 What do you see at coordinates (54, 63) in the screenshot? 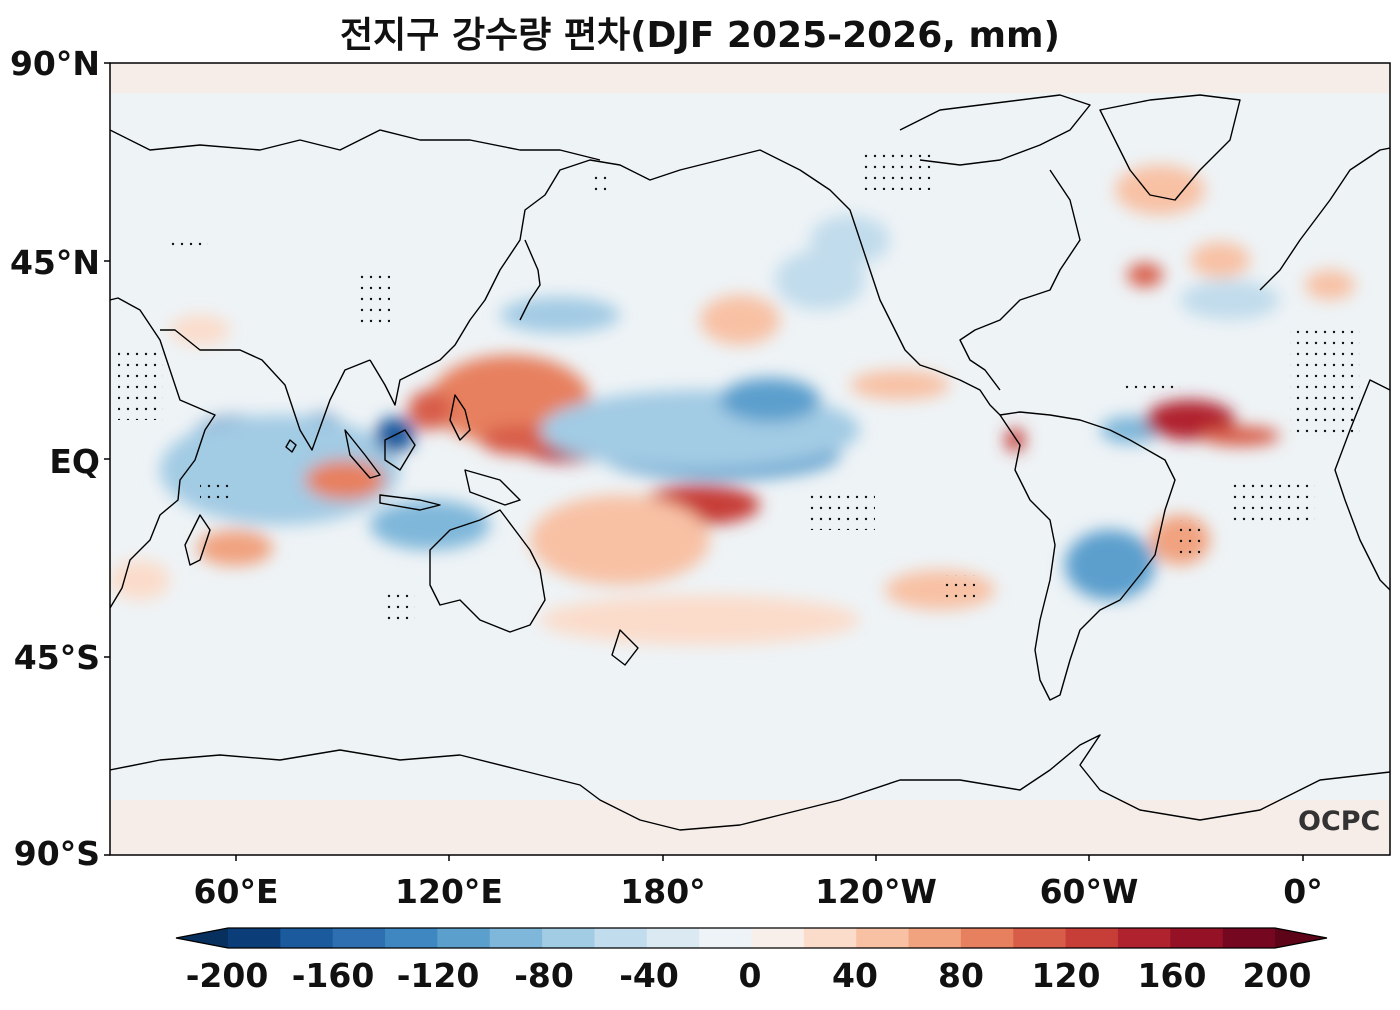
I see `lat-label-90n: 90°N` at bounding box center [54, 63].